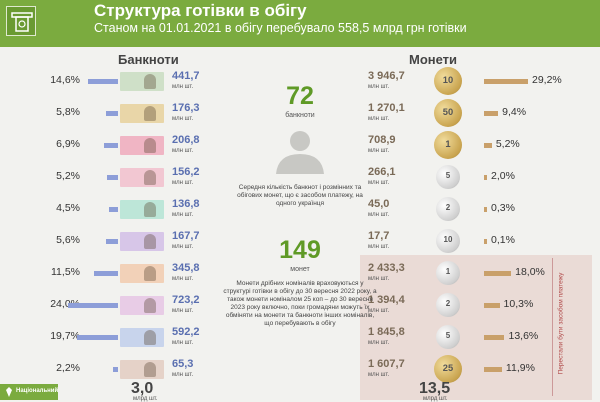 This screenshot has height=402, width=600. What do you see at coordinates (142, 369) in the screenshot?
I see `banknote-1000-hryvnia-icon` at bounding box center [142, 369].